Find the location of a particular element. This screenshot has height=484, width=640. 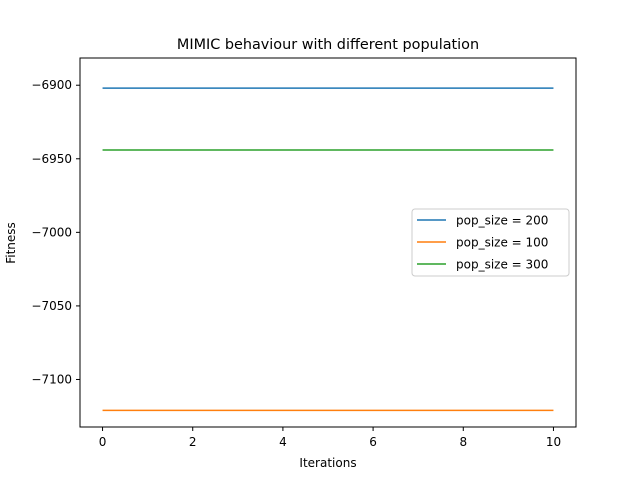

x-tick-label: 0 is located at coordinates (103, 442).